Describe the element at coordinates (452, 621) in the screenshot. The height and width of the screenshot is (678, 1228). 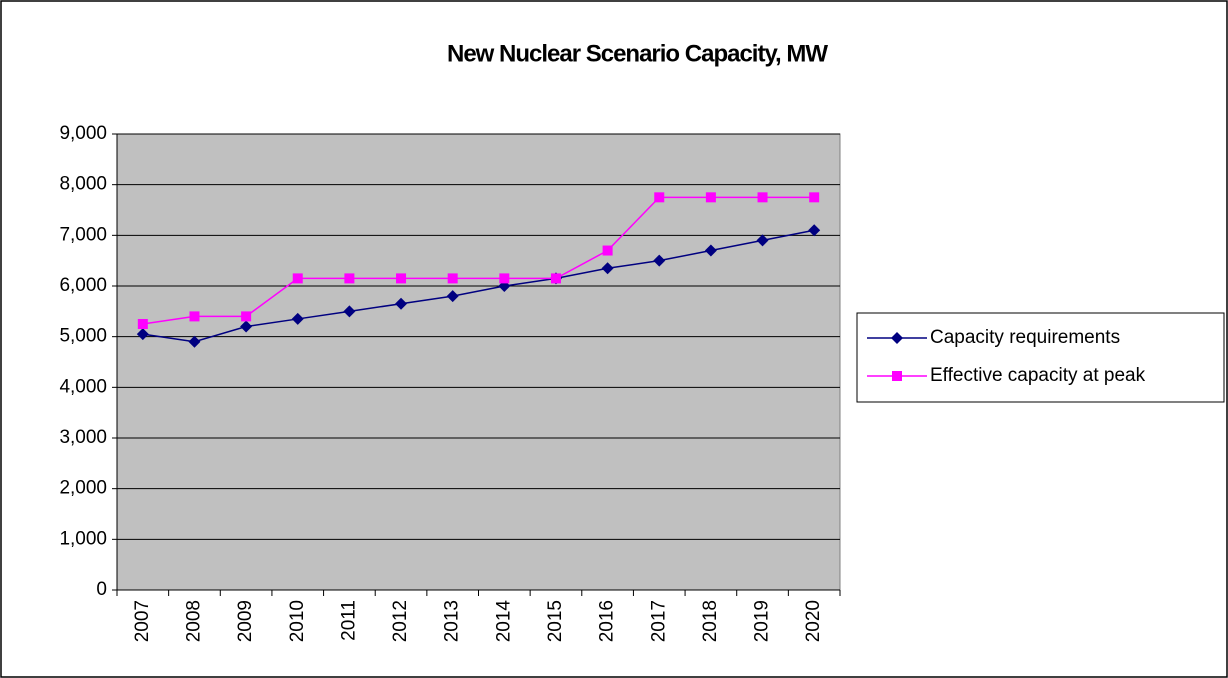
I see `x-tick-label: 2013` at that location.